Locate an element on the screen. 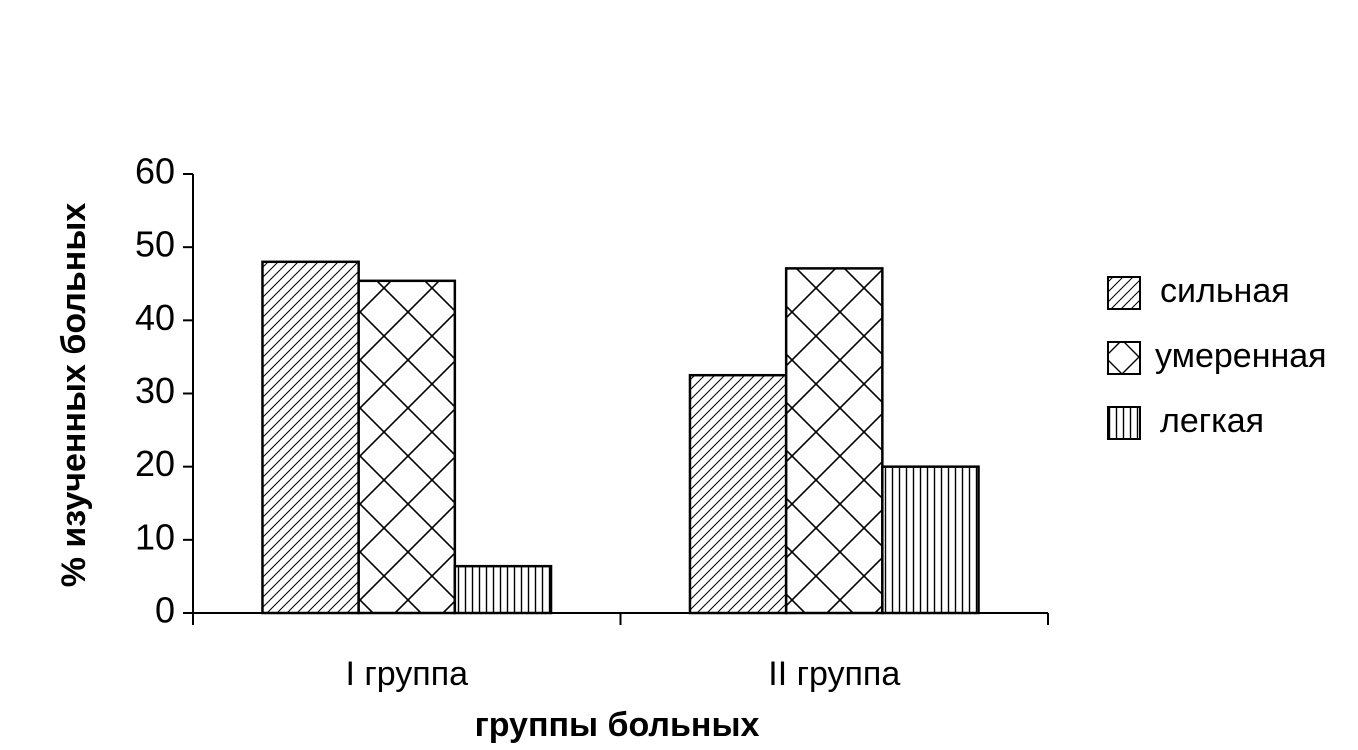 This screenshot has width=1358, height=750. y-tick-label: 50 is located at coordinates (155, 244).